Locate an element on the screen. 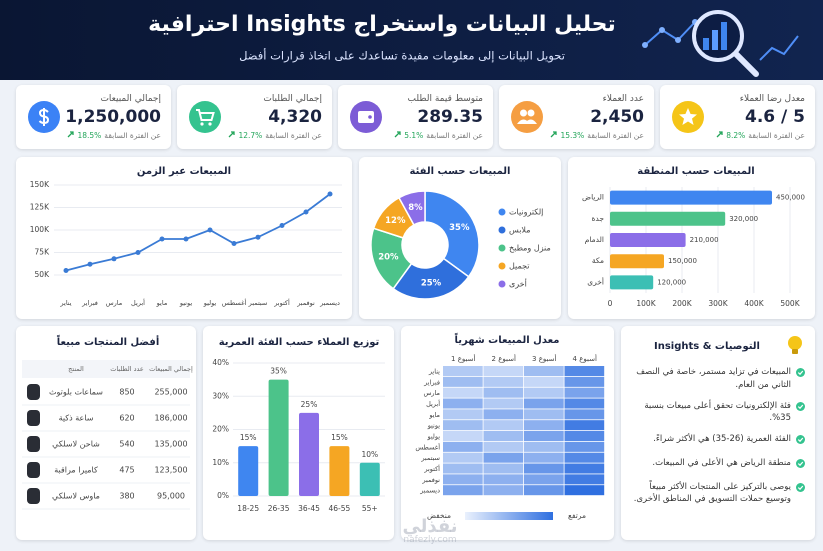  chart-title: المبيعات عبر الزمن is located at coordinates (184, 171).